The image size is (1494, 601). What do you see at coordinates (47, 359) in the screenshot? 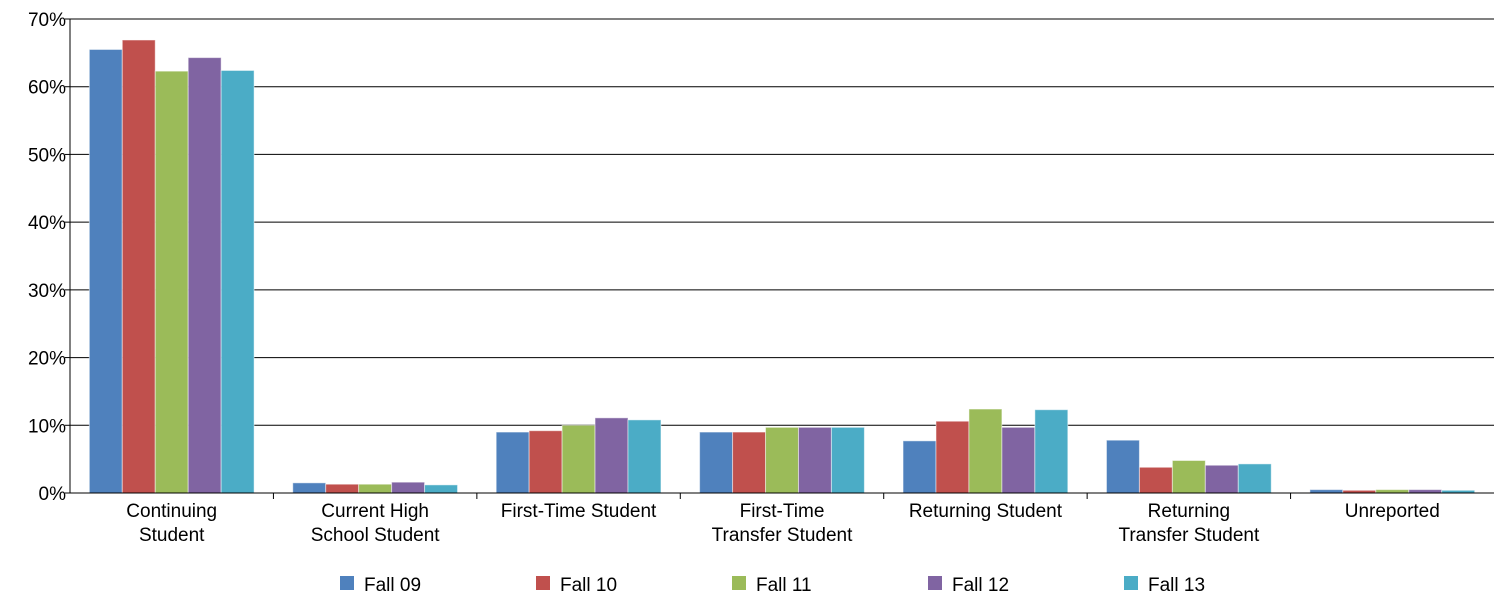
I see `y-tick-label: 20%` at bounding box center [47, 359].